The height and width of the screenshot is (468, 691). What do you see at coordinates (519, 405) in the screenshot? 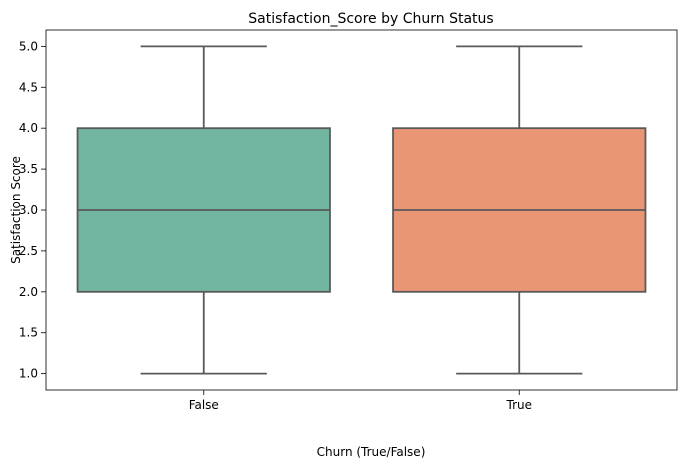
I see `x-tick-label: True` at bounding box center [519, 405].